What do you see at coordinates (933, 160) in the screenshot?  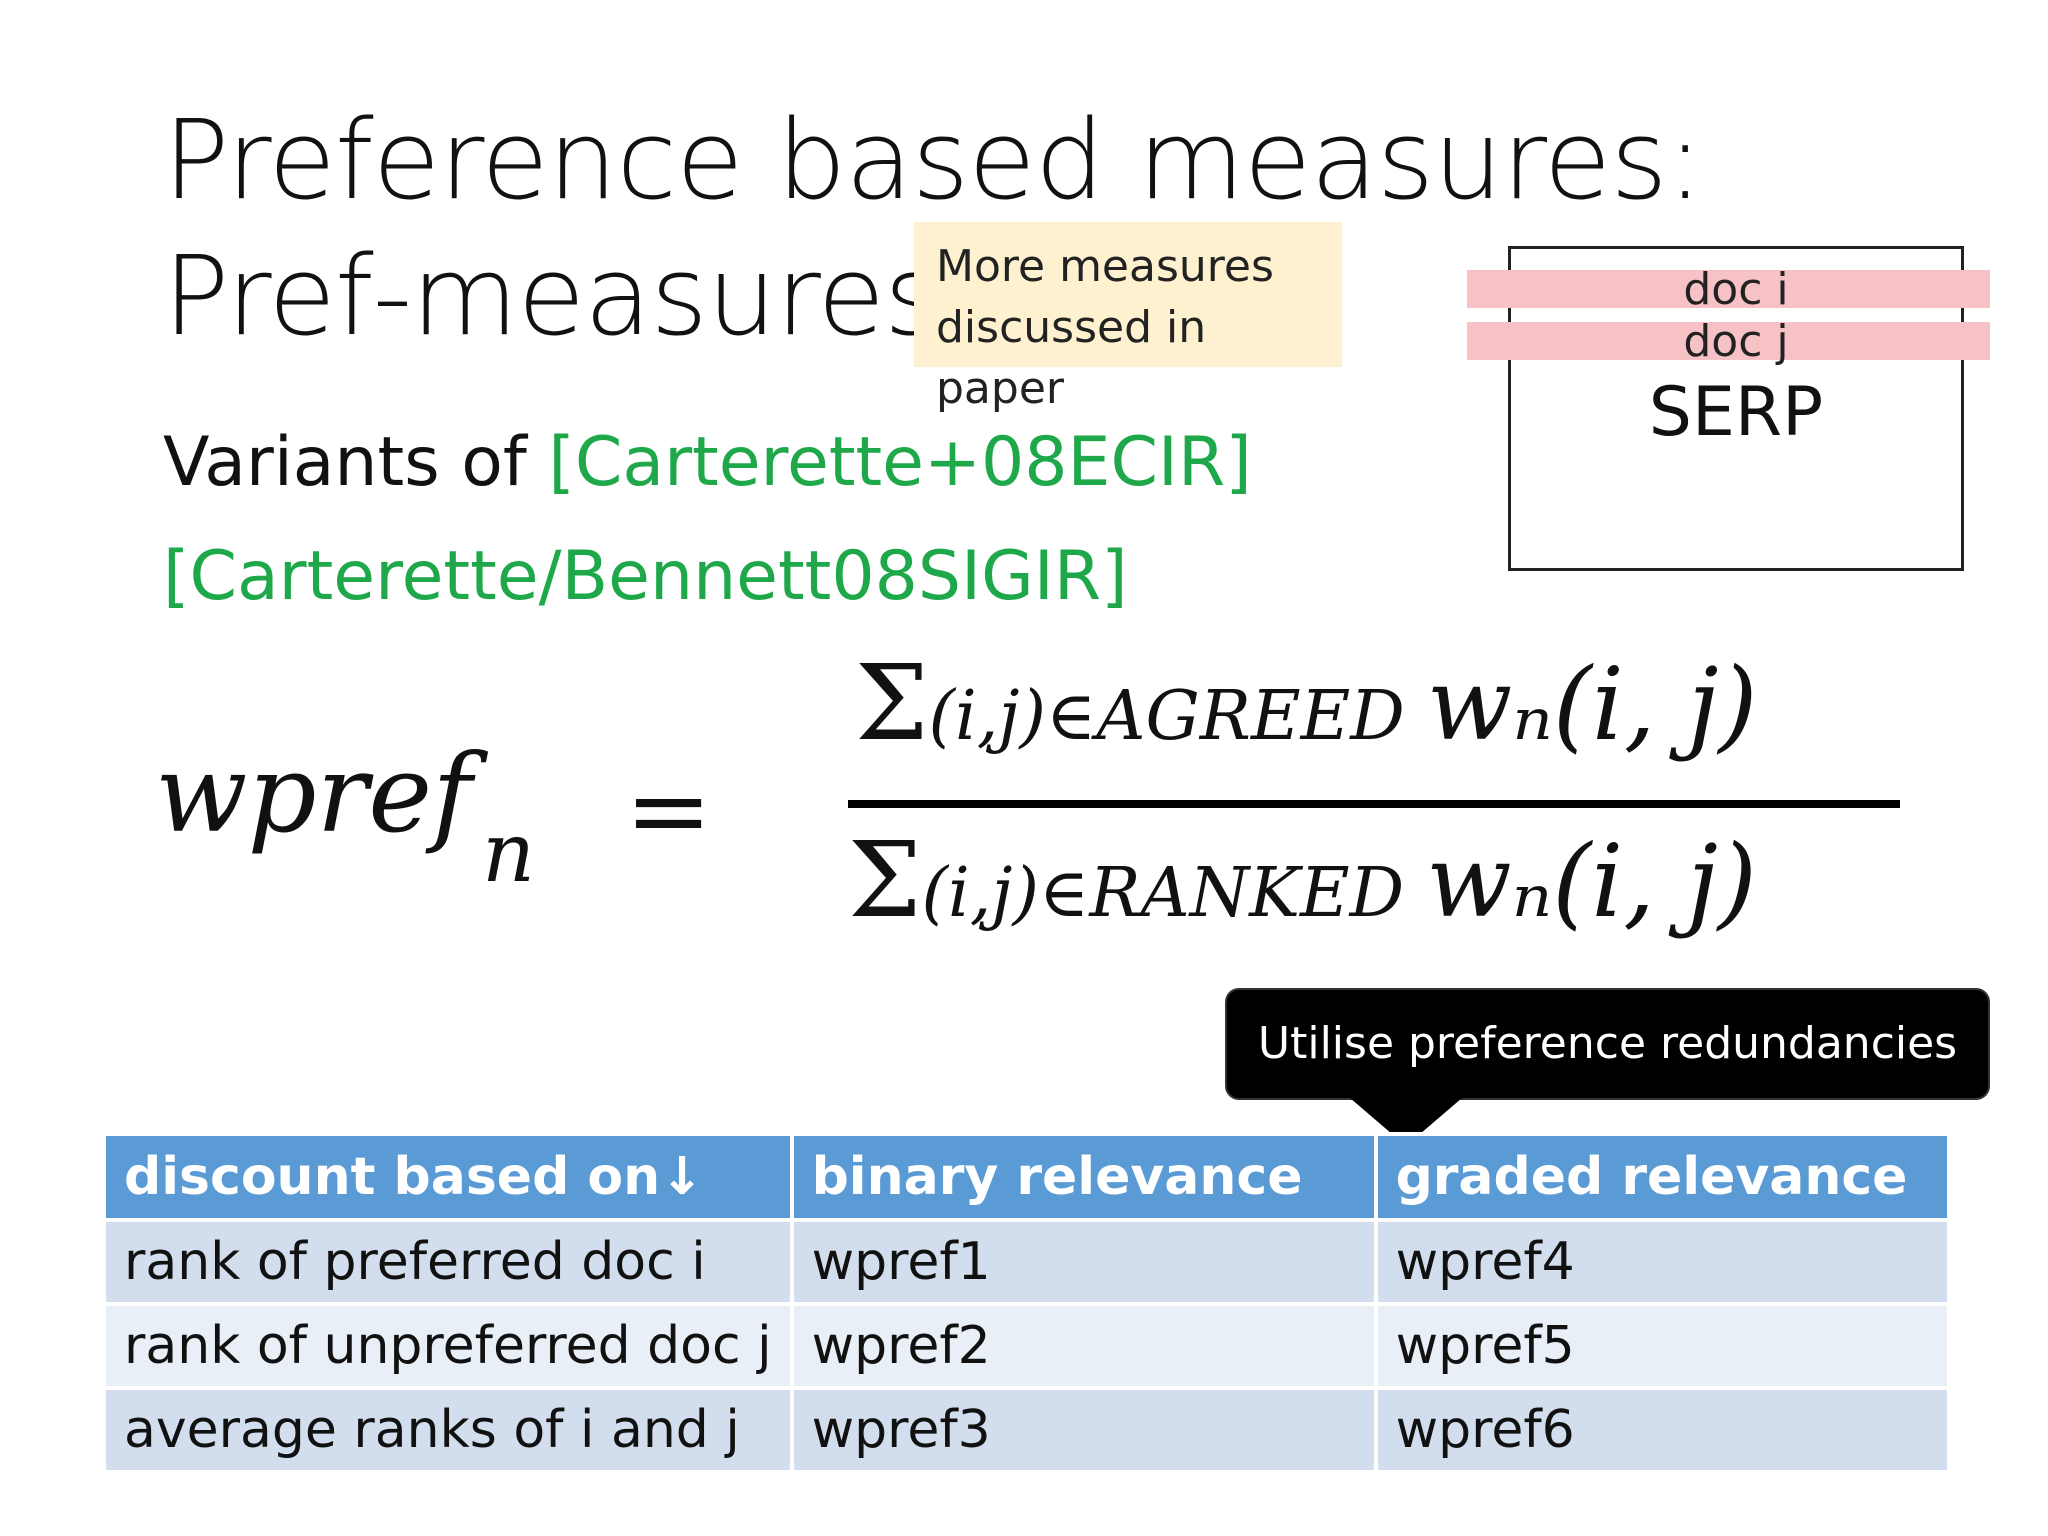 I see `title-line-1: Preference based measures:` at bounding box center [933, 160].